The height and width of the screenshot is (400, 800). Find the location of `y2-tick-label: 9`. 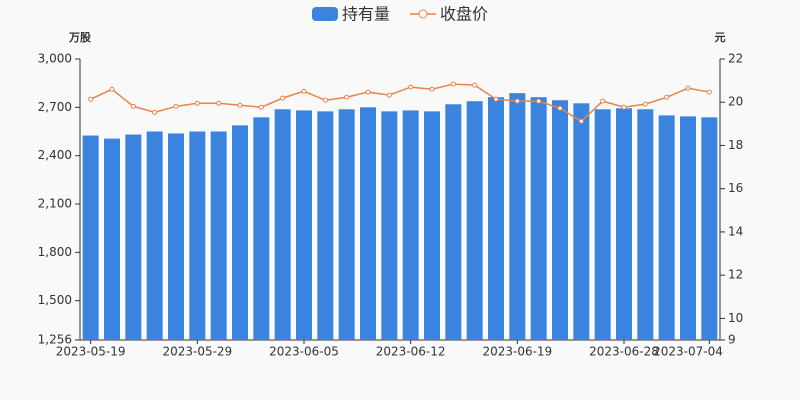

y2-tick-label: 9 is located at coordinates (732, 340).